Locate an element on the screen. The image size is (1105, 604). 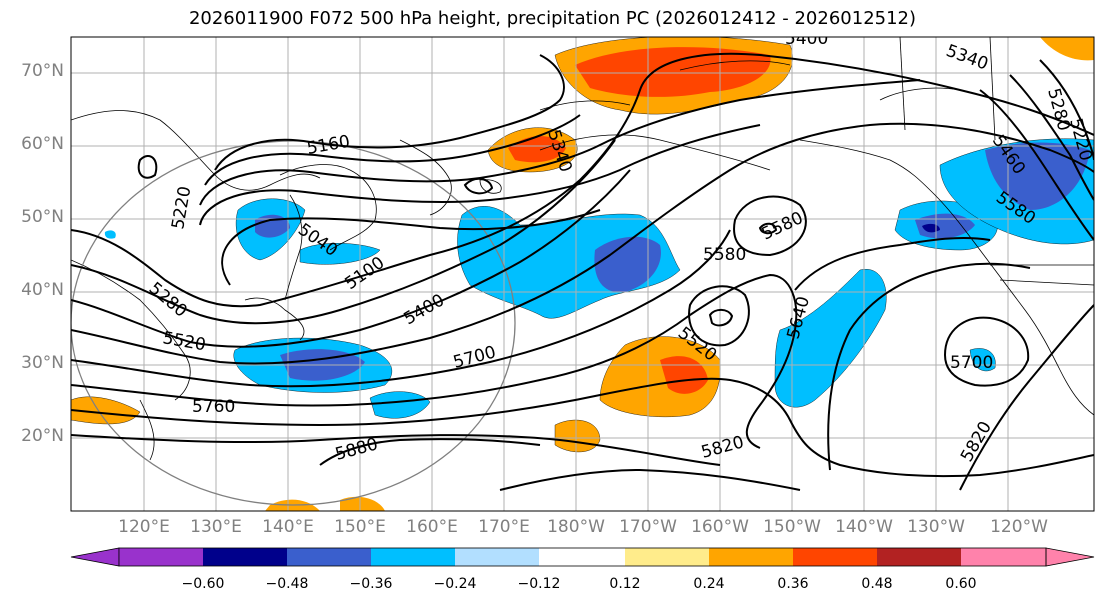
lat-label: 50°N is located at coordinates (42, 217).